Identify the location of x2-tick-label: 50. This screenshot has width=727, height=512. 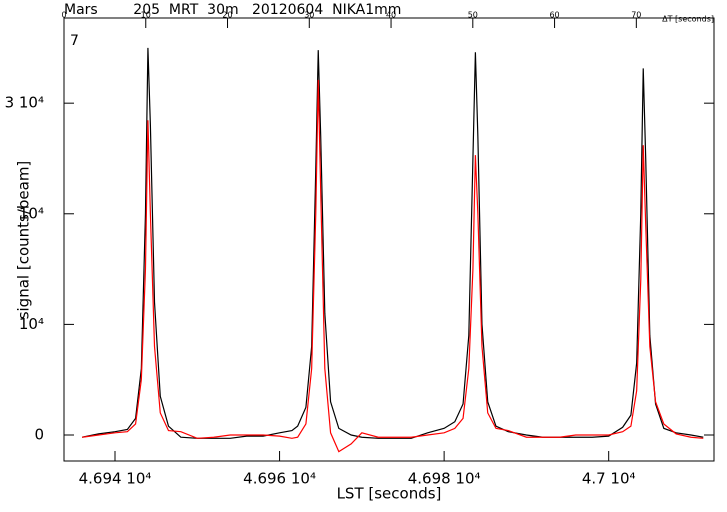
(473, 15).